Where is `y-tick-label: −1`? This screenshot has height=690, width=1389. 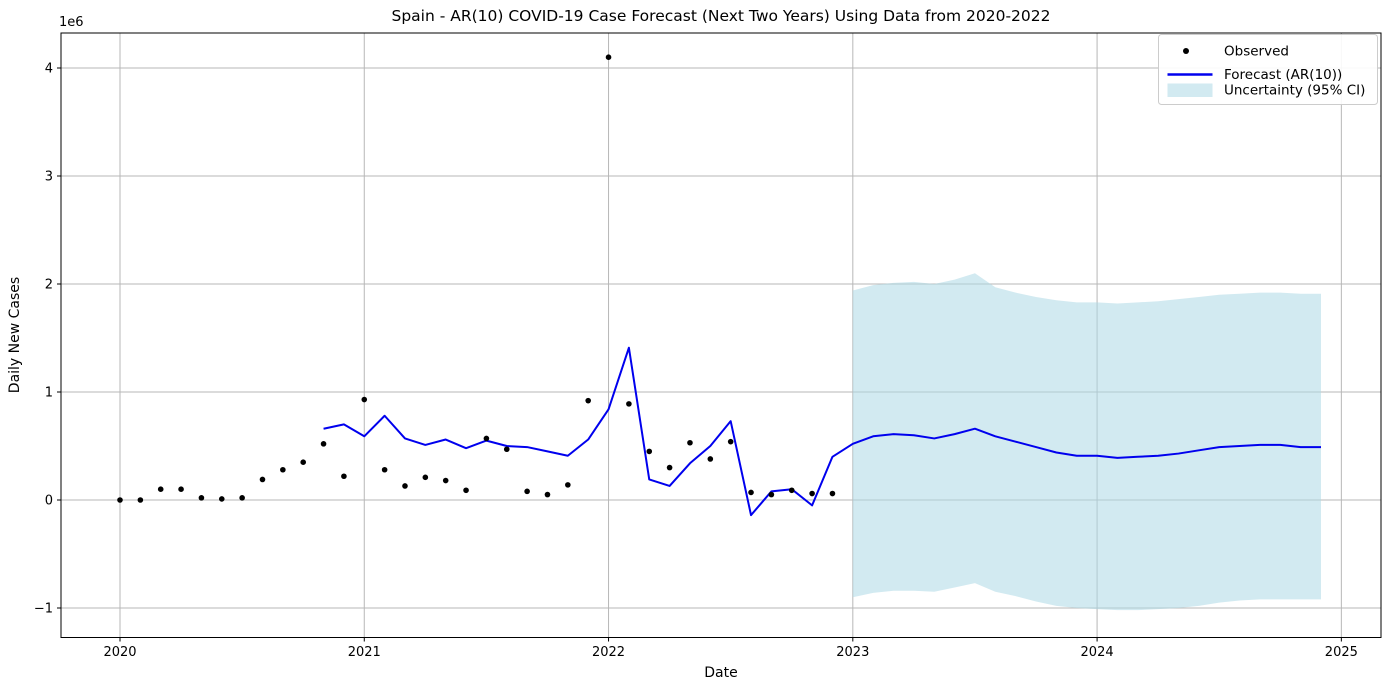
y-tick-label: −1 is located at coordinates (43, 609).